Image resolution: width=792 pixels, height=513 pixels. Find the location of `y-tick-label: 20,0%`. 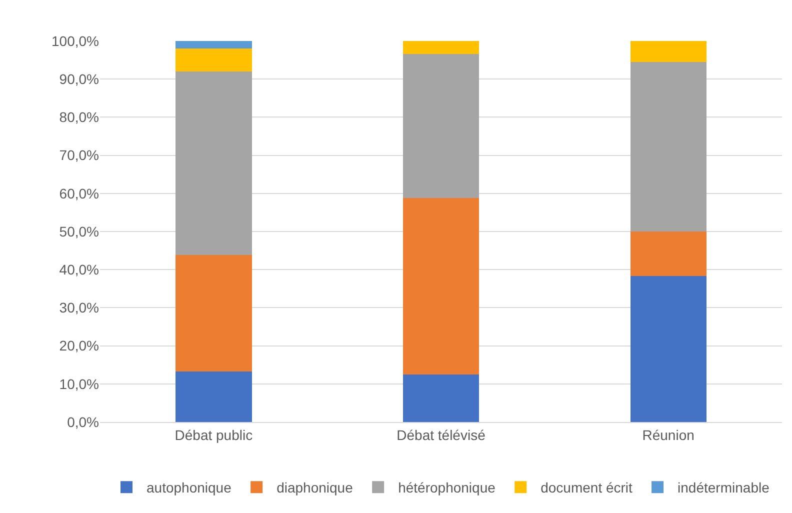

y-tick-label: 20,0% is located at coordinates (79, 346).